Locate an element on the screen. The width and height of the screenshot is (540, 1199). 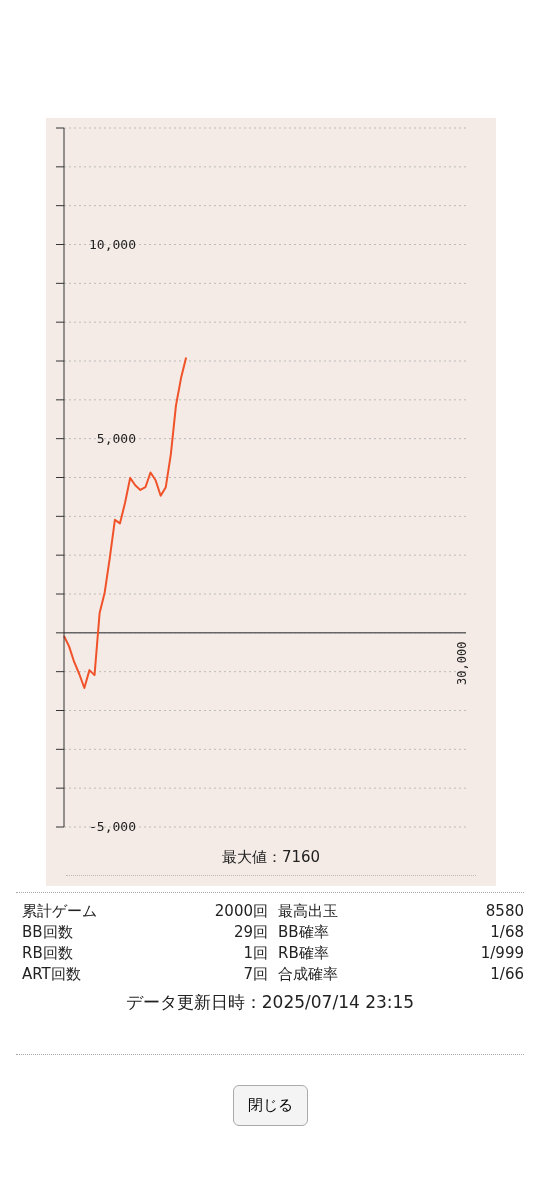
text: データ更新日時：2025/07/14 23:15 is located at coordinates (270, 1002).